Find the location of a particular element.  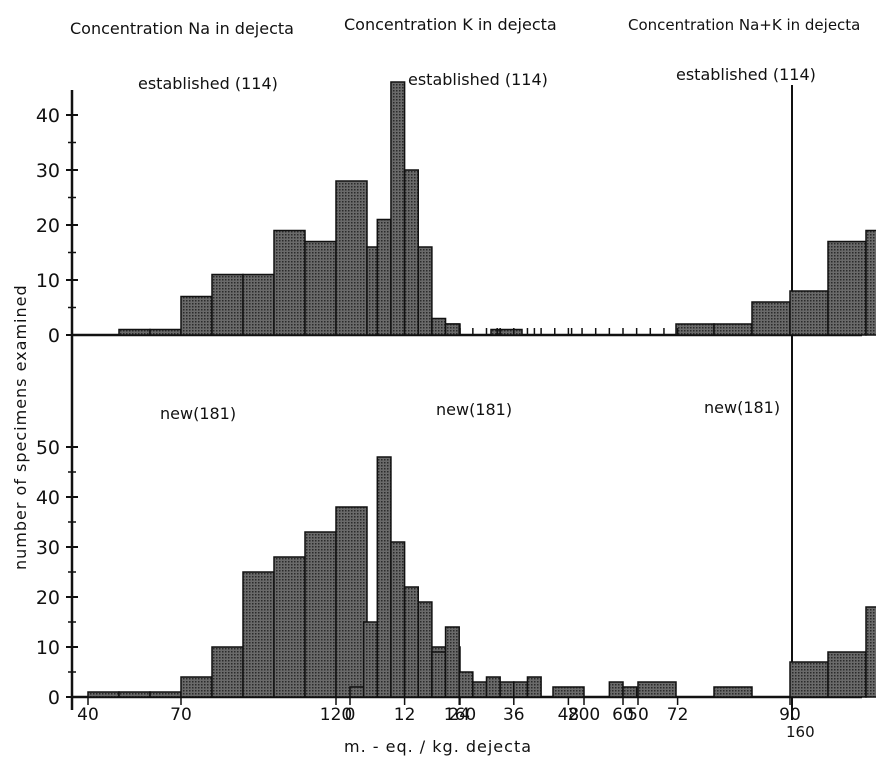

xtick-label-Na+K-50: 50 is located at coordinates (638, 715).